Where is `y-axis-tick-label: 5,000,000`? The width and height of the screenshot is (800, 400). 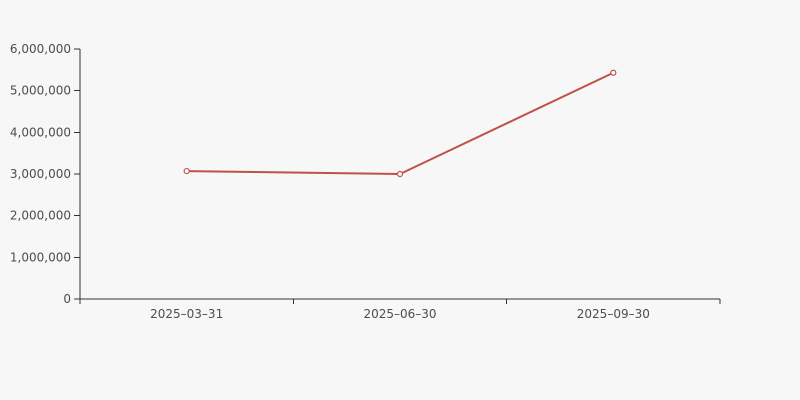 y-axis-tick-label: 5,000,000 is located at coordinates (40, 91).